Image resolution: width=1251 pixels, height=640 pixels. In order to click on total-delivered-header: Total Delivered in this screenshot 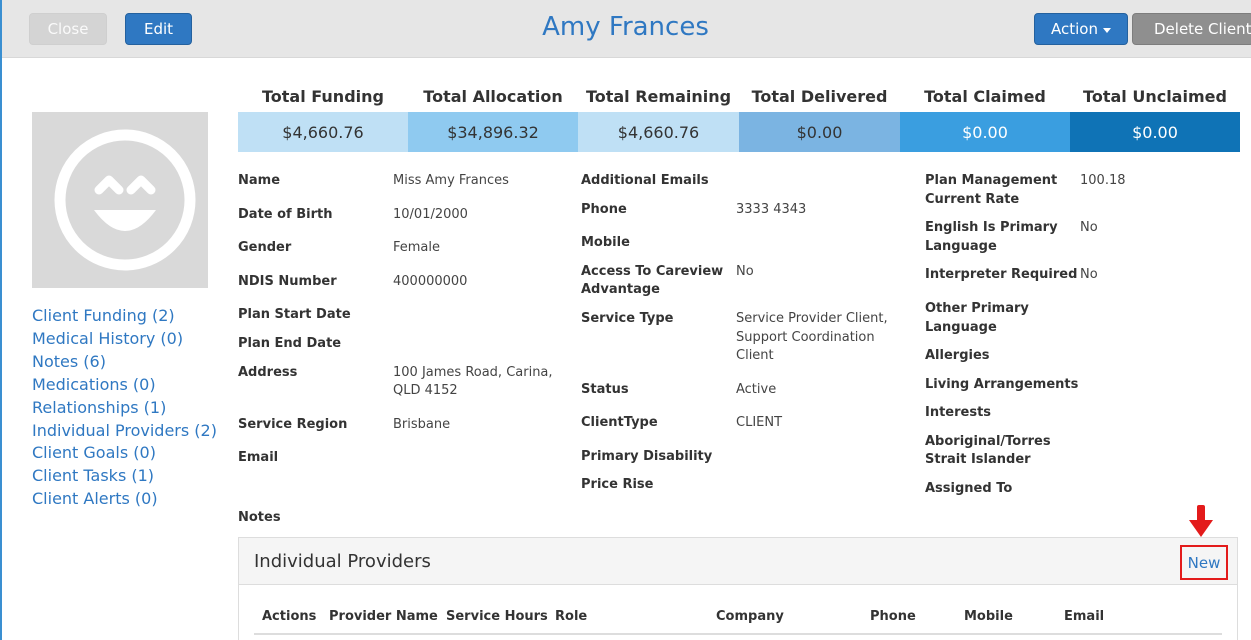, I will do `click(819, 96)`.